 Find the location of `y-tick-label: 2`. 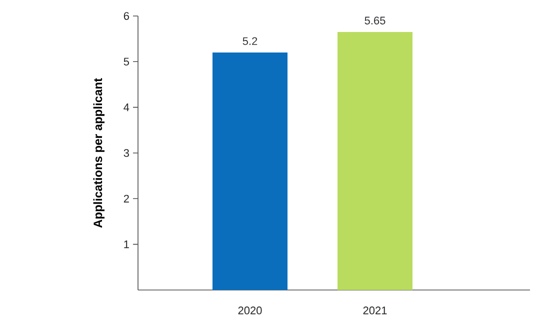

y-tick-label: 2 is located at coordinates (126, 198).